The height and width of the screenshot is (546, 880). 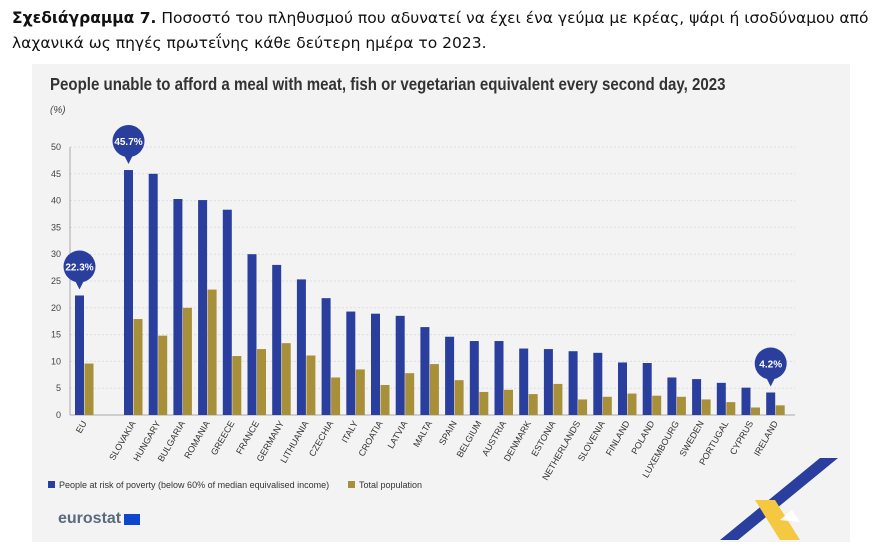 I want to click on logo-text: eurostat, so click(x=90, y=518).